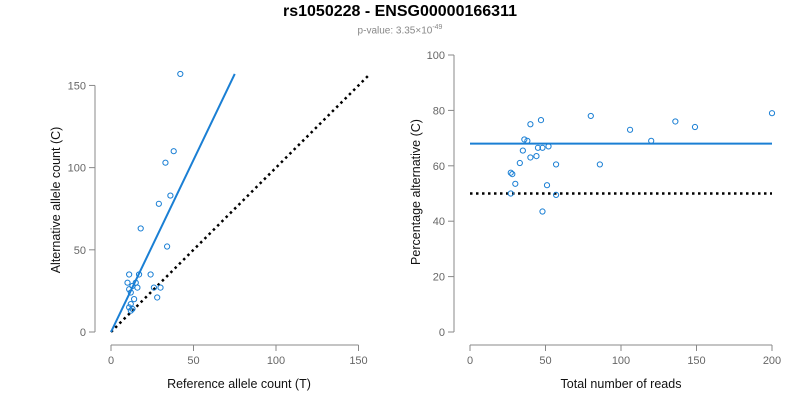  Describe the element at coordinates (436, 56) in the screenshot. I see `panel2-y-tick-label: 100` at that location.